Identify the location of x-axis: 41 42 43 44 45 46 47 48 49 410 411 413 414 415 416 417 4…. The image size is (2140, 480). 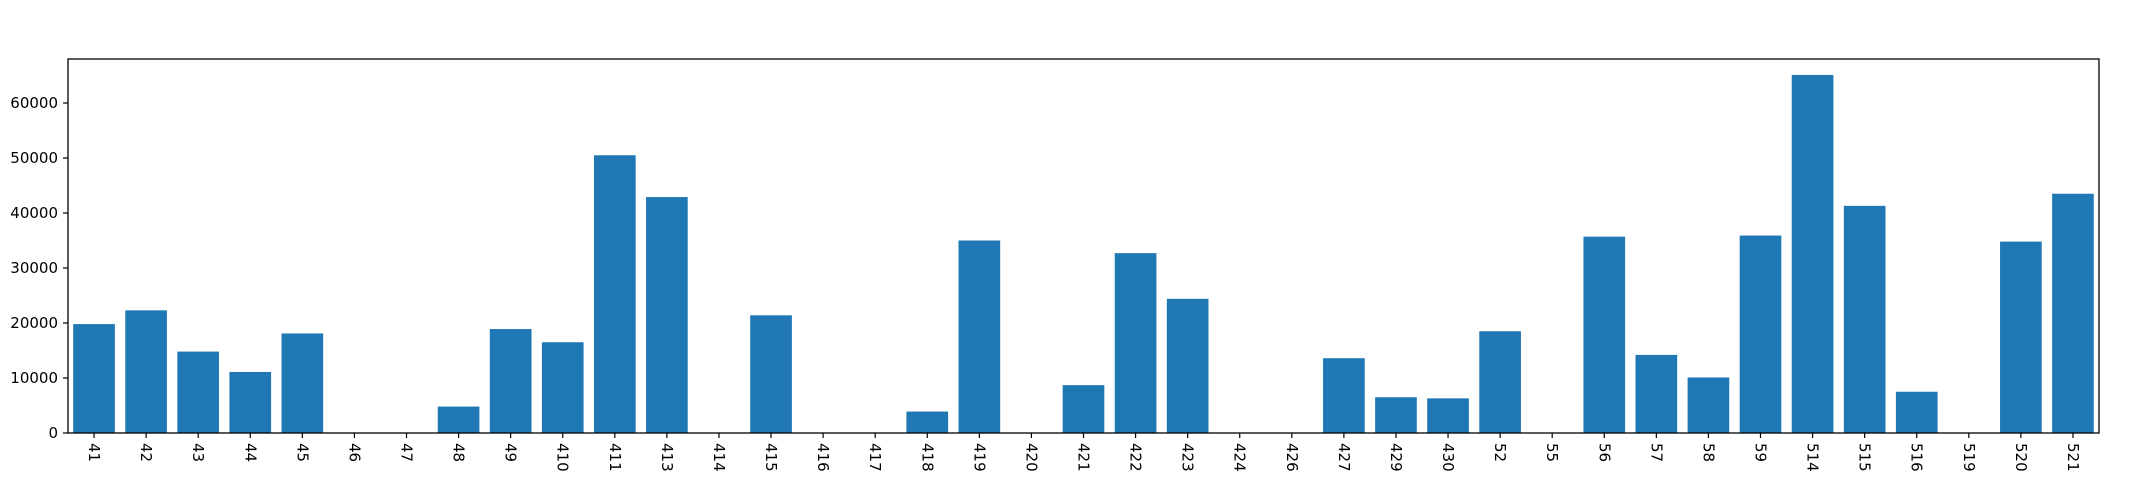
(1083, 452).